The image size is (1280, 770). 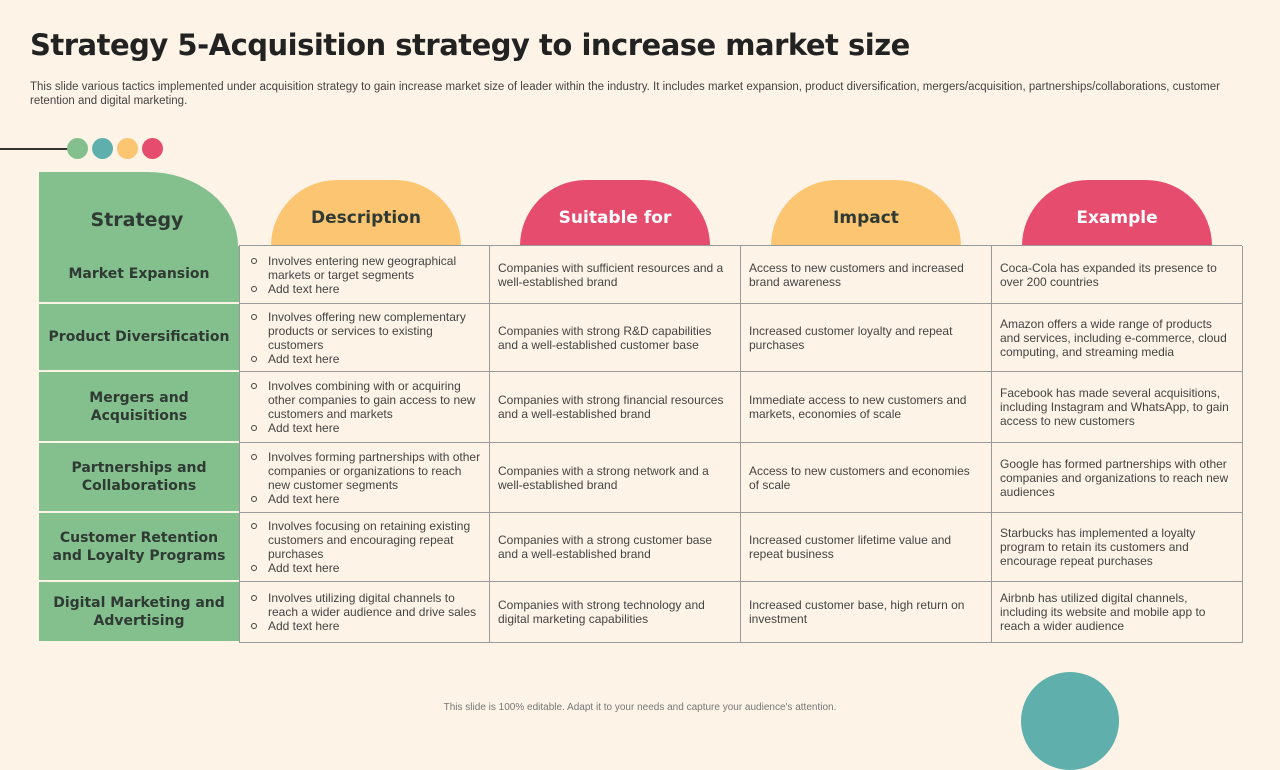 I want to click on decorative-line, so click(x=35, y=149).